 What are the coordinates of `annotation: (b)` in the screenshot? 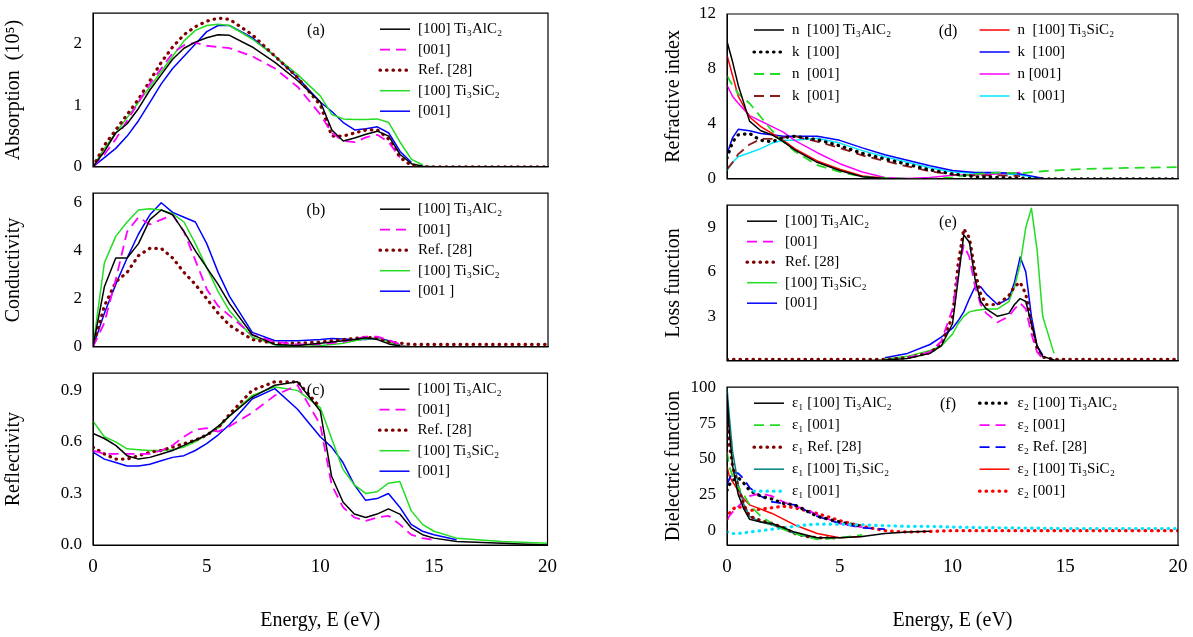 It's located at (316, 210).